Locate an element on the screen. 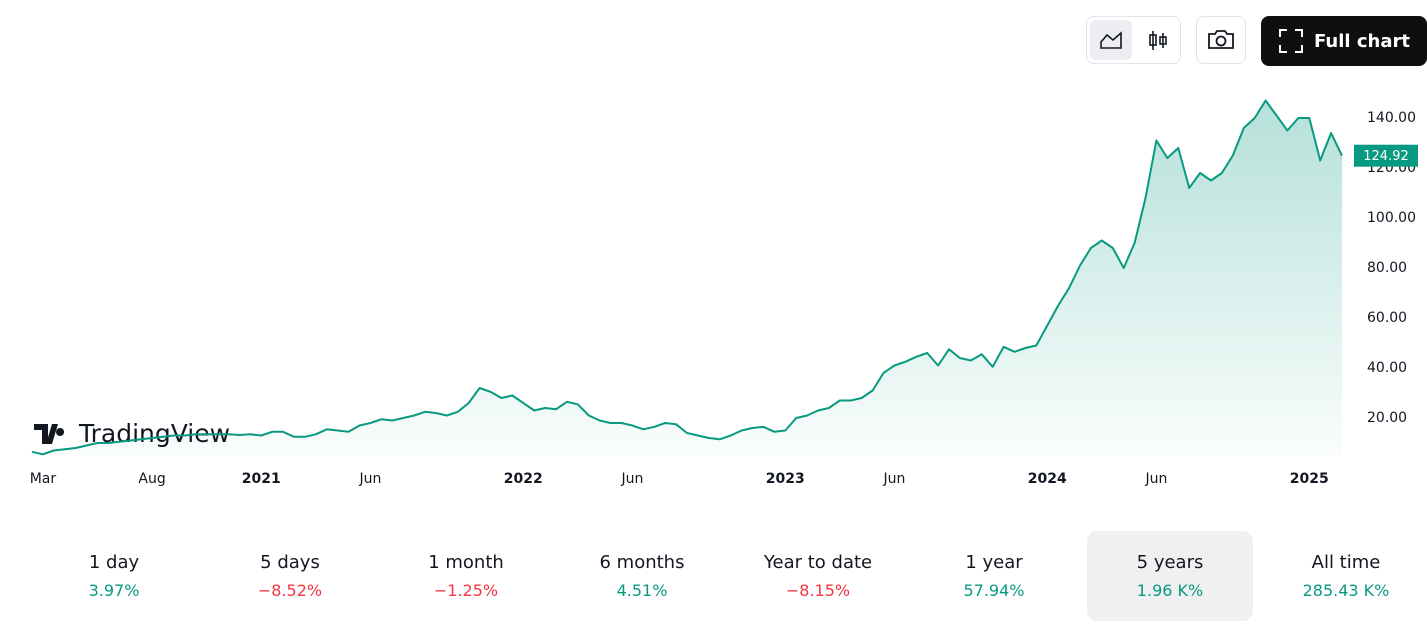 The width and height of the screenshot is (1427, 627). period-tab: 5 years 1.96 K% is located at coordinates (1170, 576).